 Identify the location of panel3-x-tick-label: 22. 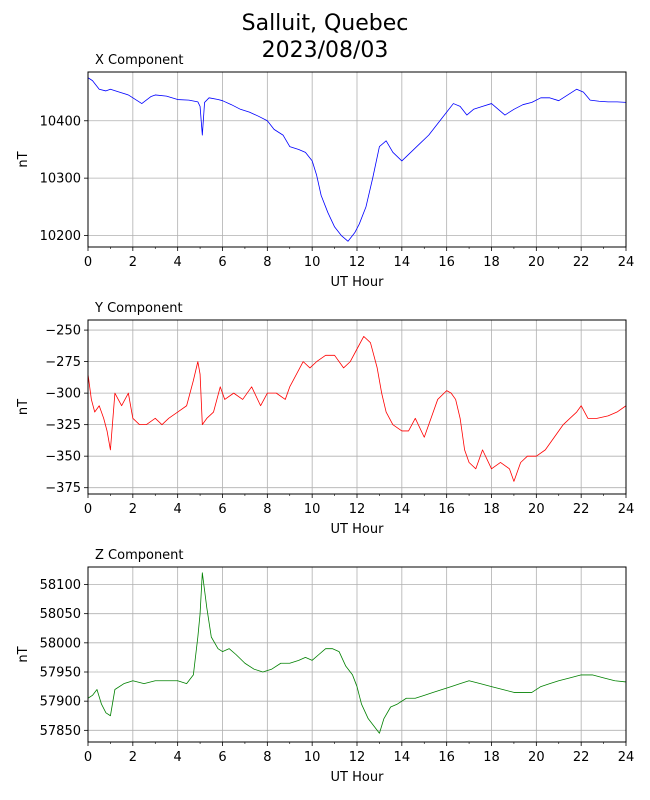
(581, 757).